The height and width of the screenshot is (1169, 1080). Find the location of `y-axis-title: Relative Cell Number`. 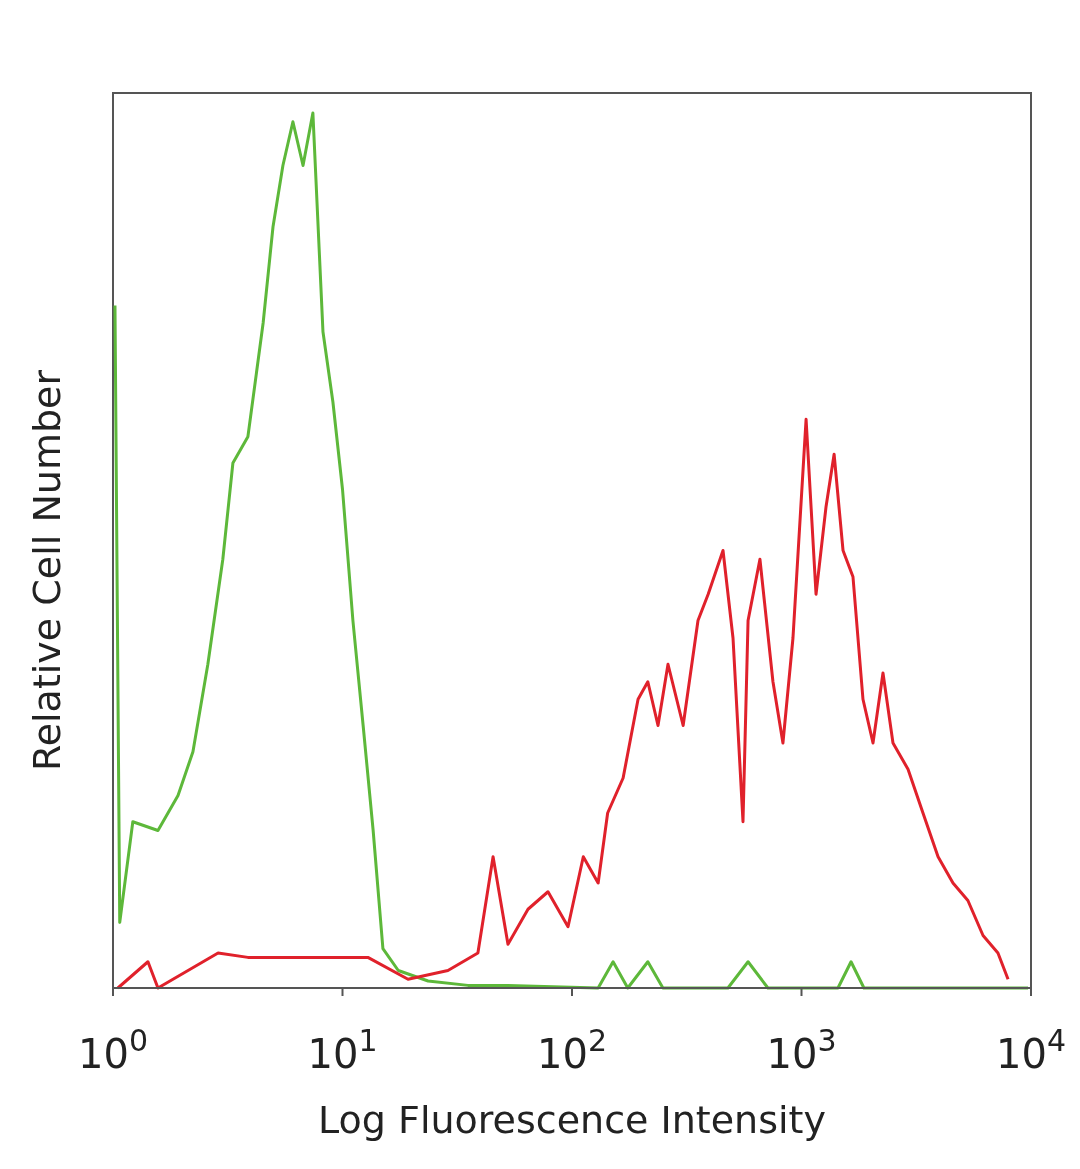

y-axis-title: Relative Cell Number is located at coordinates (47, 570).